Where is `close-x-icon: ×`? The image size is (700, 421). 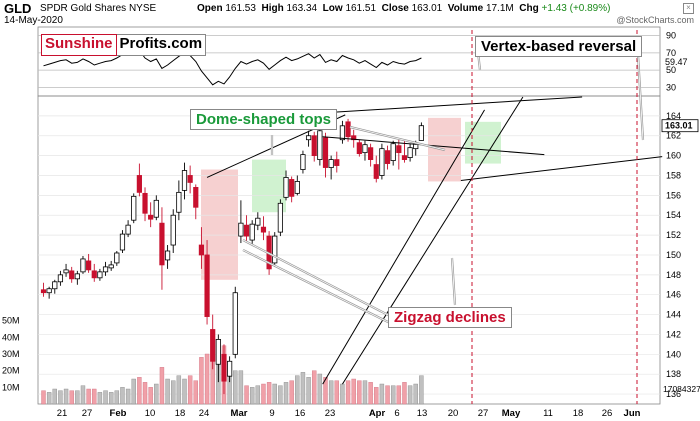
close-x-icon: × is located at coordinates (688, 8).